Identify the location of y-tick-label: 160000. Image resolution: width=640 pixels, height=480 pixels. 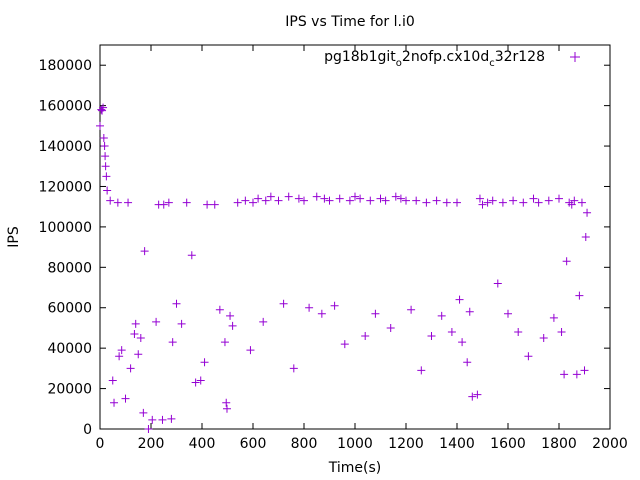
(65, 107).